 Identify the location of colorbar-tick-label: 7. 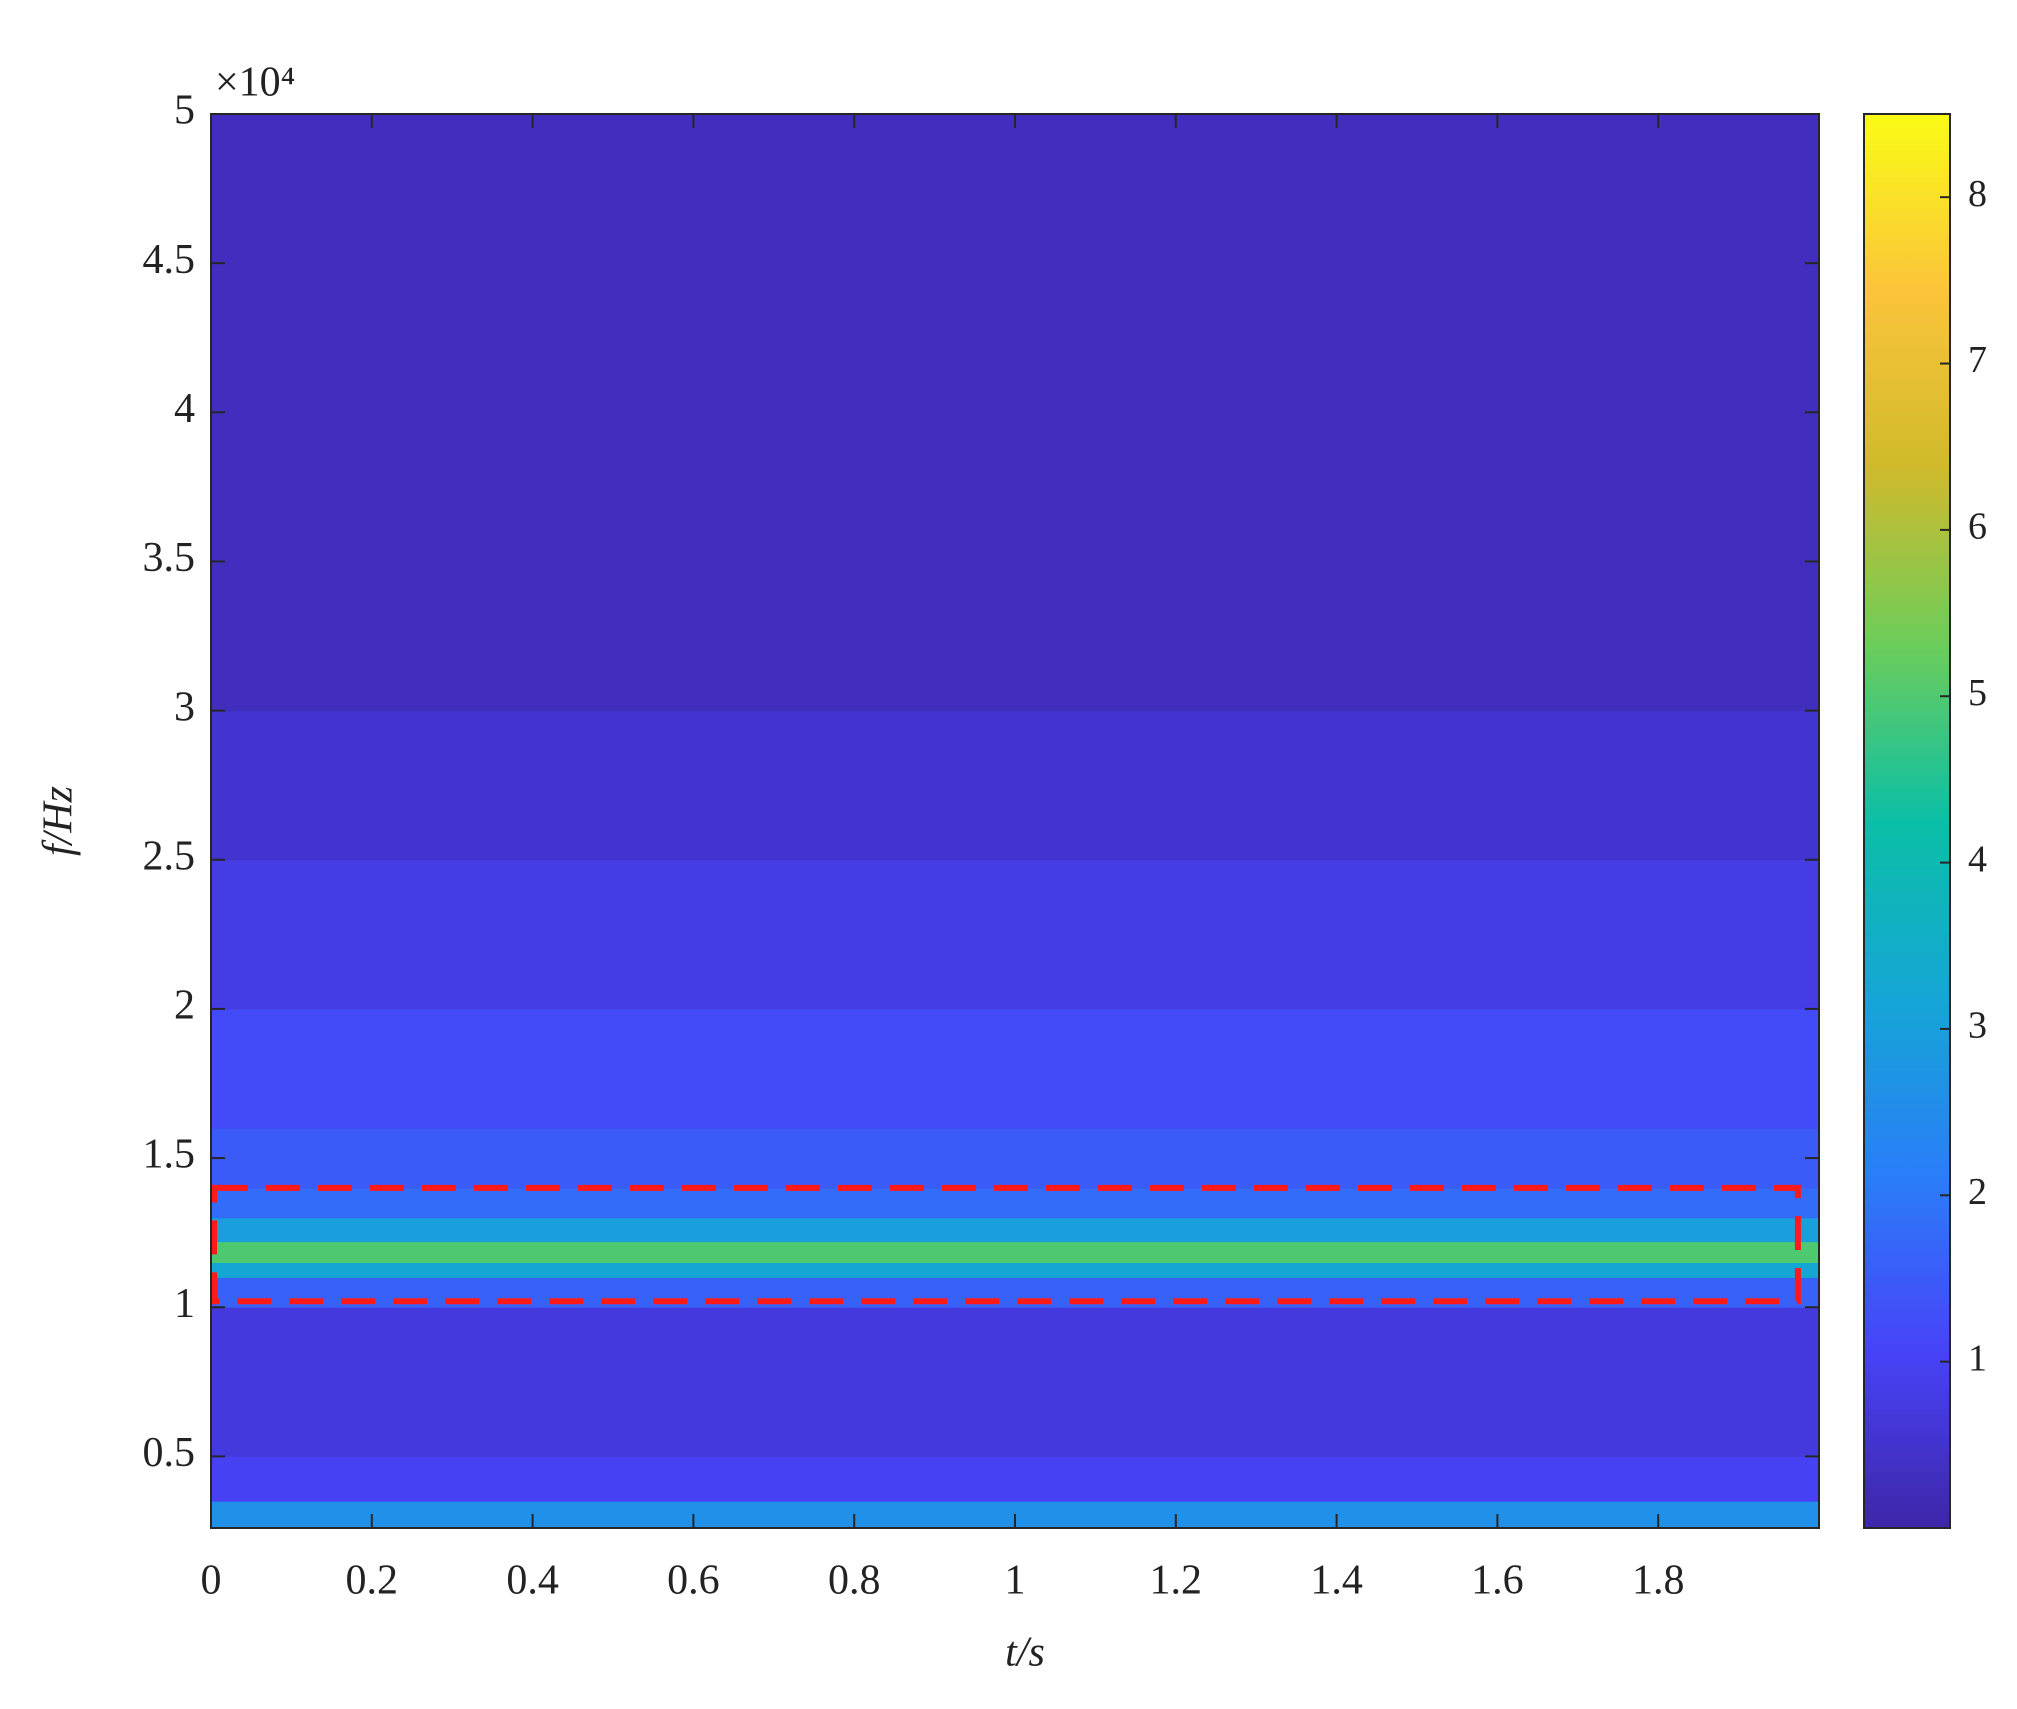
(1977, 360).